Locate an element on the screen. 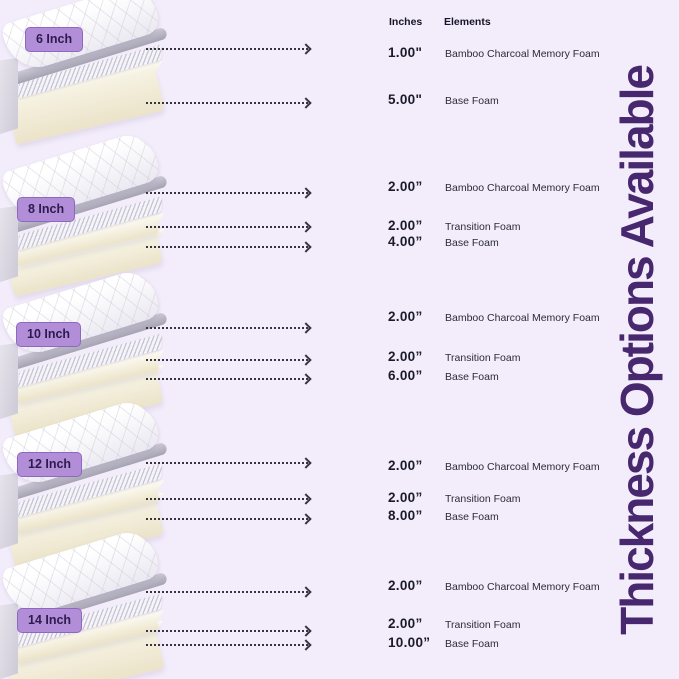 This screenshot has width=679, height=679. spec-inches: 1.00" is located at coordinates (405, 52).